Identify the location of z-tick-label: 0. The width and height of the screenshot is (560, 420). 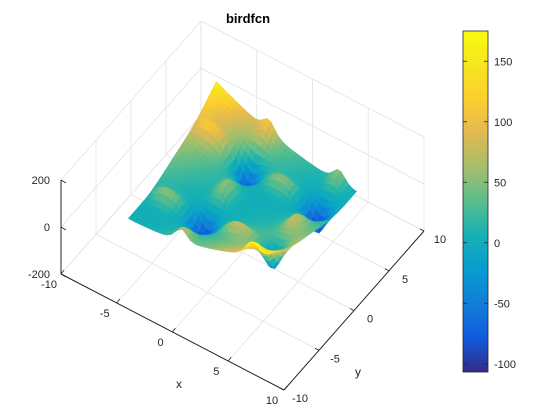
(47, 228).